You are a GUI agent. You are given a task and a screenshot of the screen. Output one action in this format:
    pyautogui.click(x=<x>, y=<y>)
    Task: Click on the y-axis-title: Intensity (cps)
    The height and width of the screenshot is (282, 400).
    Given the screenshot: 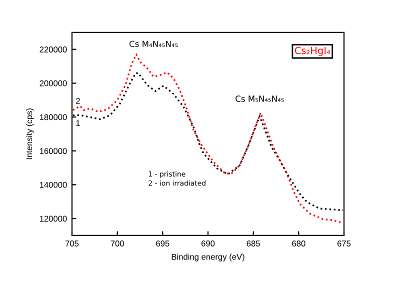 What is the action you would take?
    pyautogui.click(x=30, y=134)
    